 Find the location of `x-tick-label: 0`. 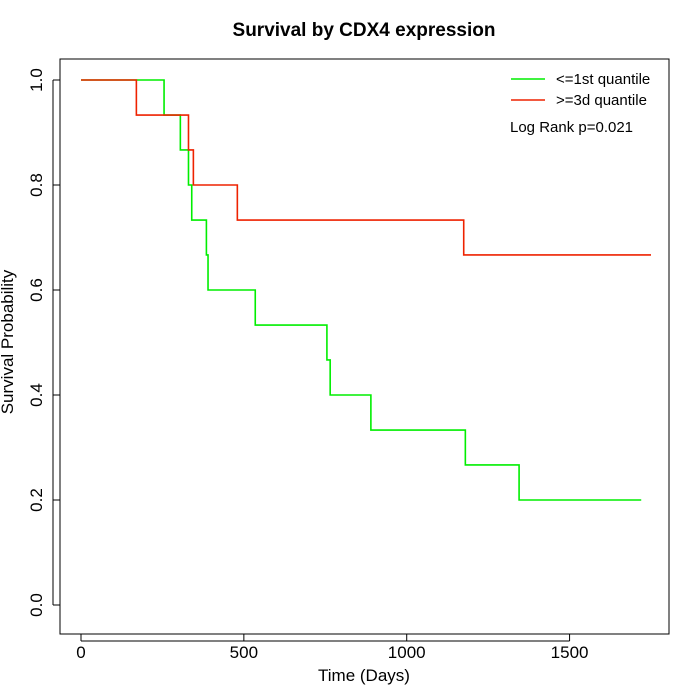

x-tick-label: 0 is located at coordinates (80, 652).